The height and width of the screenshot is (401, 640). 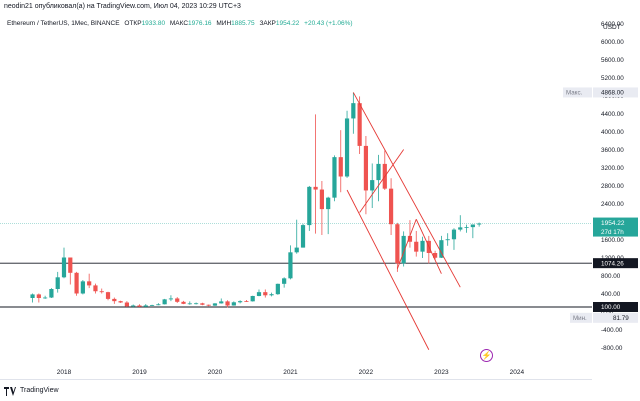 I want to click on currency-label: USDT, so click(x=612, y=27).